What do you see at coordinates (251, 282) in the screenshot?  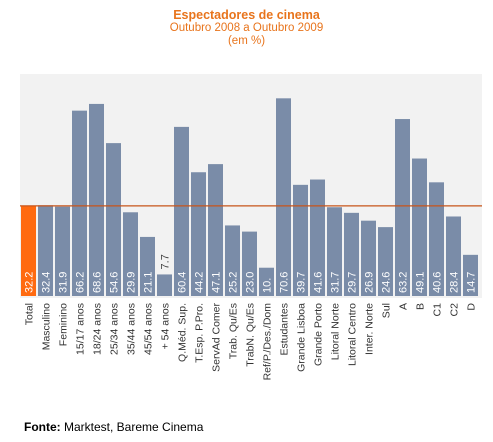 I see `value-label-trabn-qu-es: 23.0` at bounding box center [251, 282].